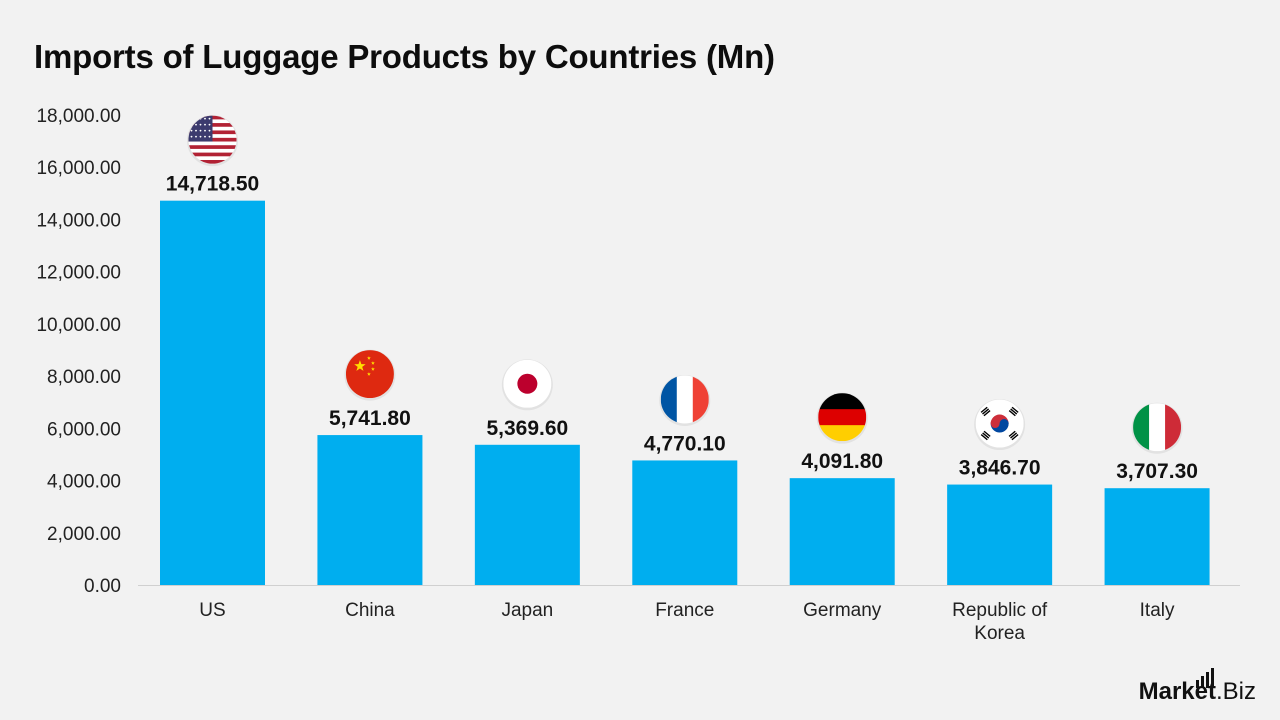 The height and width of the screenshot is (720, 1280). I want to click on y-tick-label: 18,000.00, so click(78, 116).